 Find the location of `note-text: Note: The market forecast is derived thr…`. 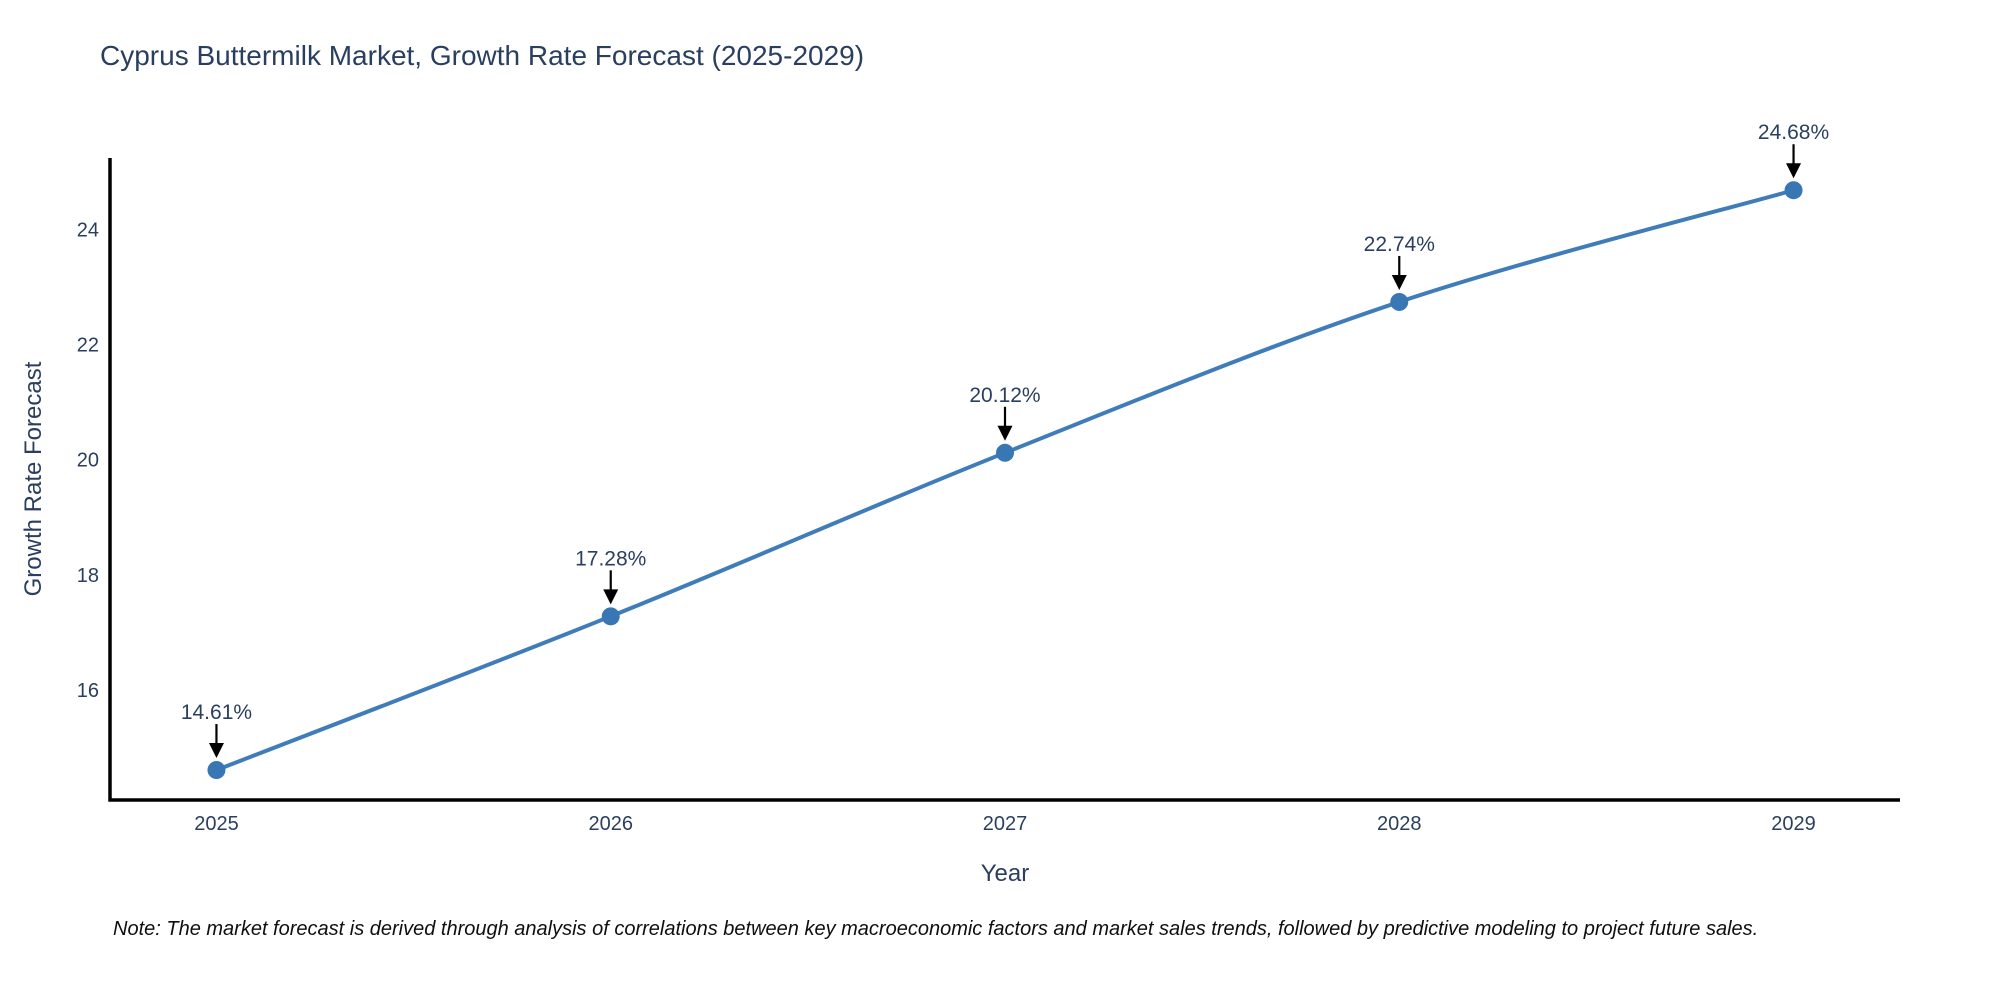

note-text: Note: The market forecast is derived thr… is located at coordinates (936, 929).